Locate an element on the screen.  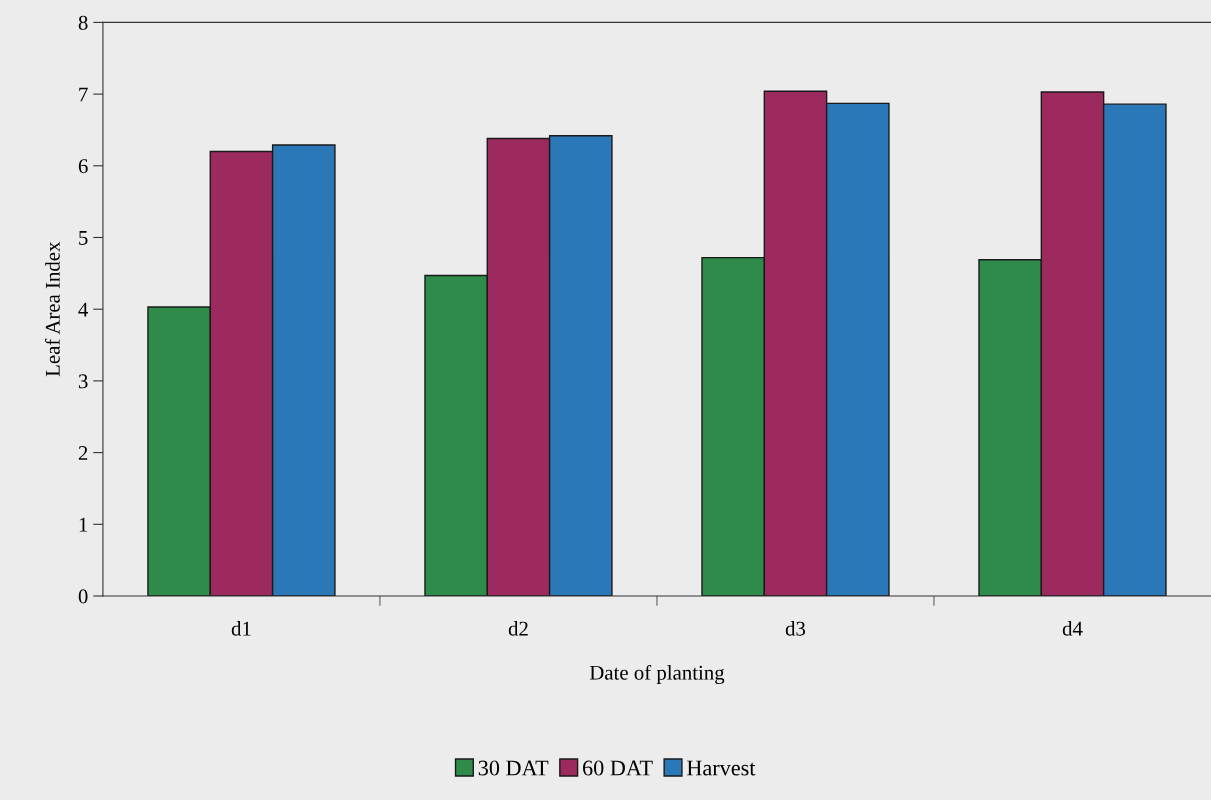
legend-label: 60 DAT is located at coordinates (618, 768).